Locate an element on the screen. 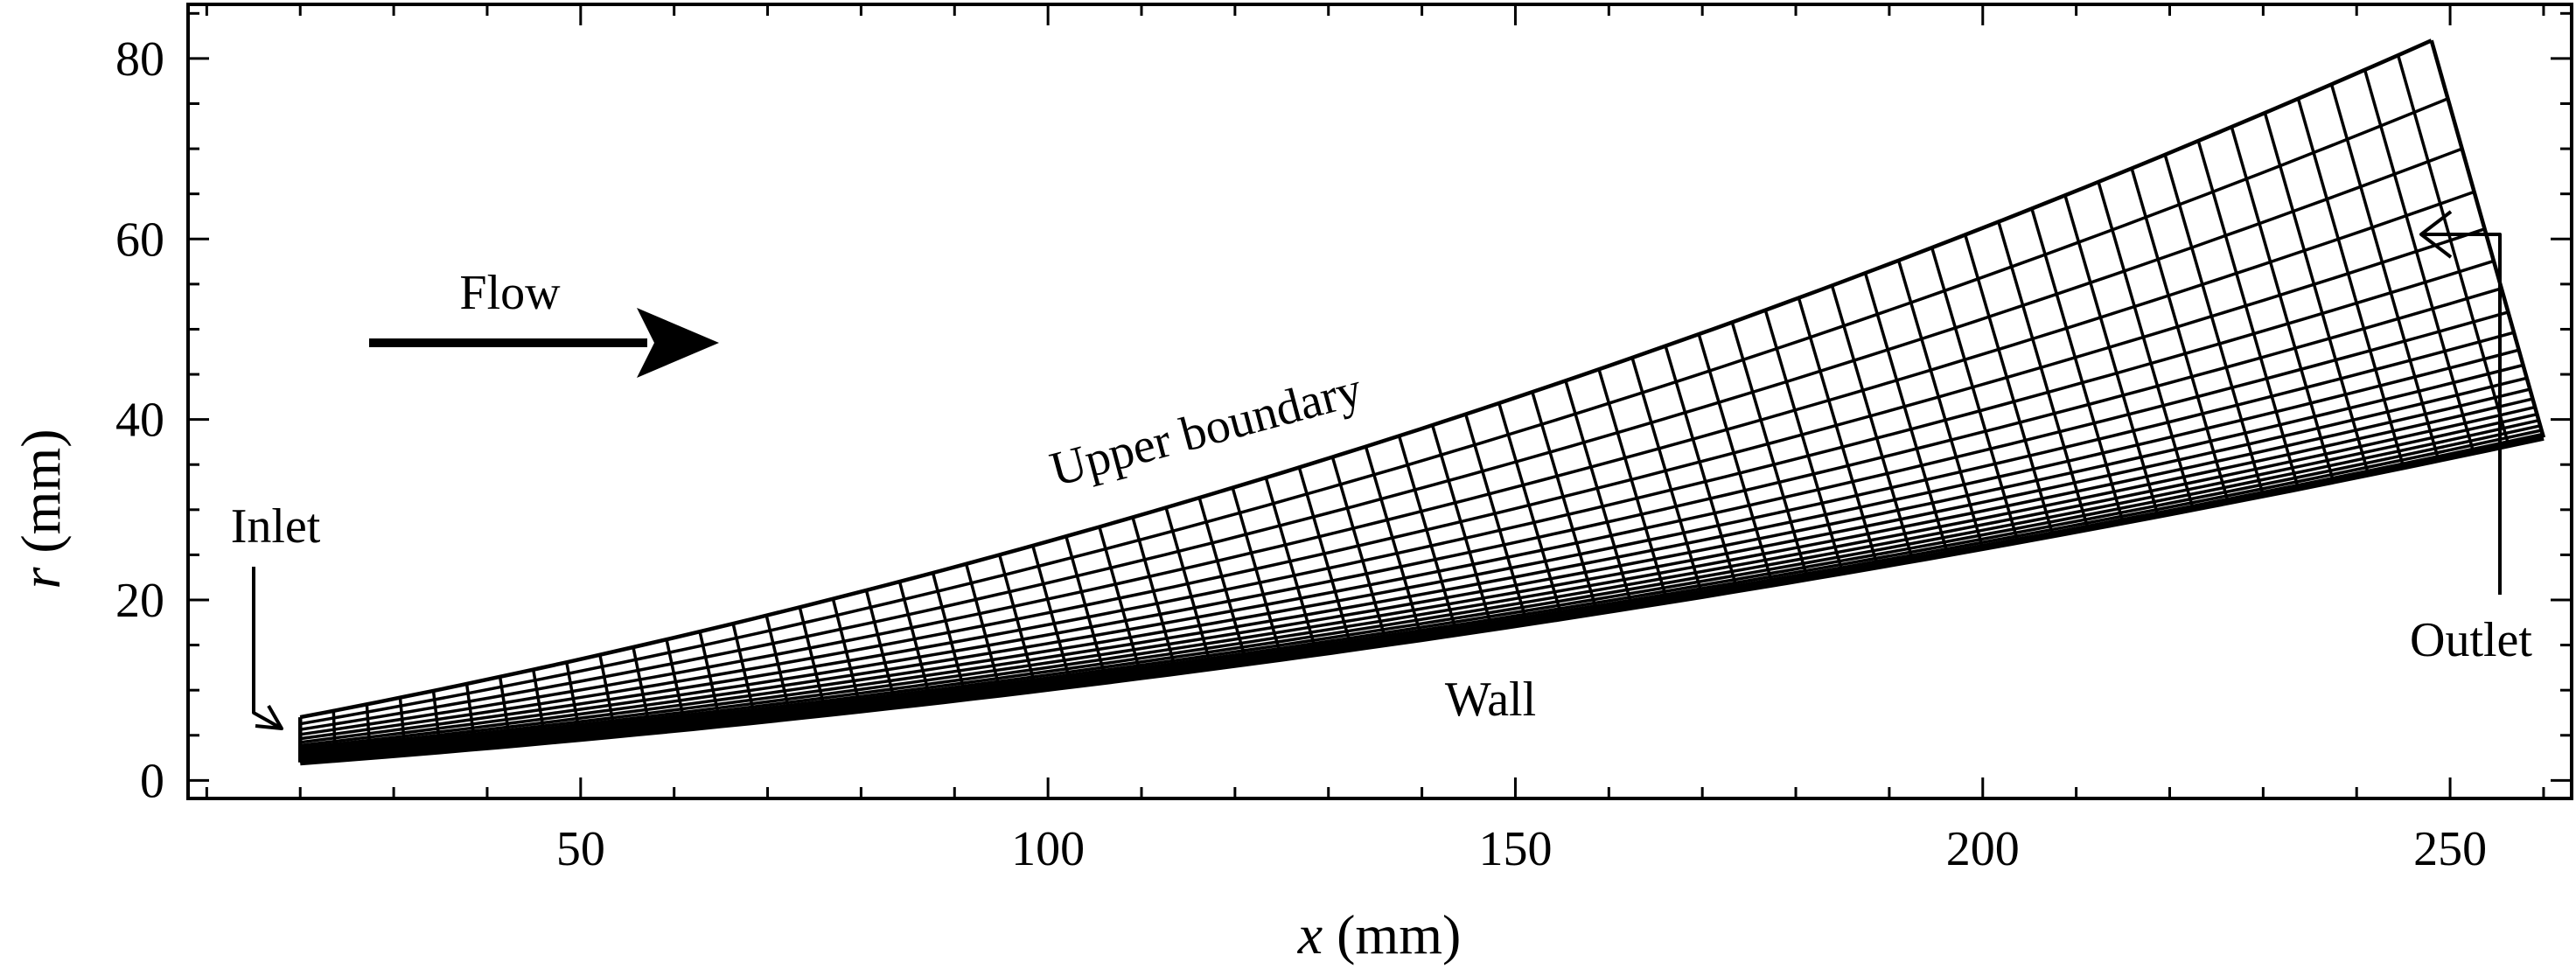 The height and width of the screenshot is (969, 2576). upper-boundary-label: Upper boundary is located at coordinates (1205, 429).